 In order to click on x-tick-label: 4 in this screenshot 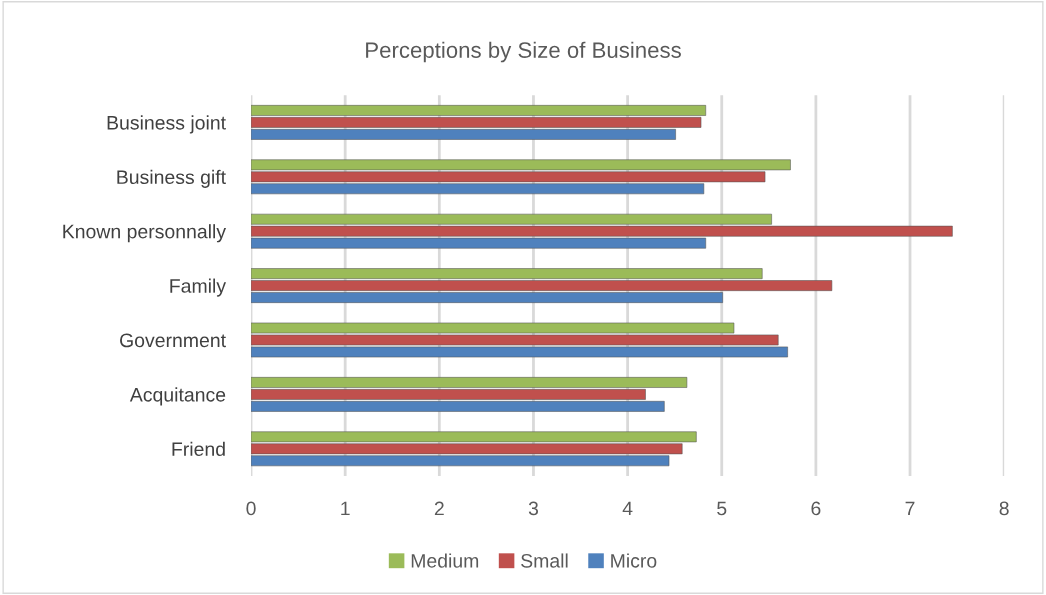, I will do `click(627, 508)`.